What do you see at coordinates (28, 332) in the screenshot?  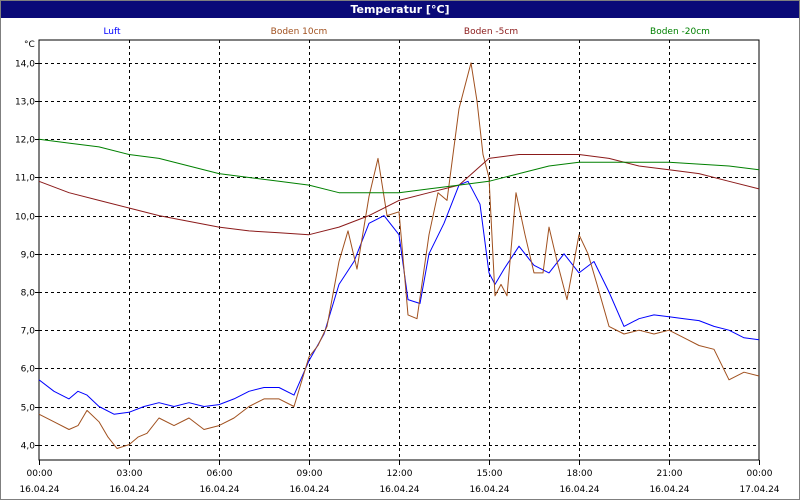 I see `y-tick-label: 7,0` at bounding box center [28, 332].